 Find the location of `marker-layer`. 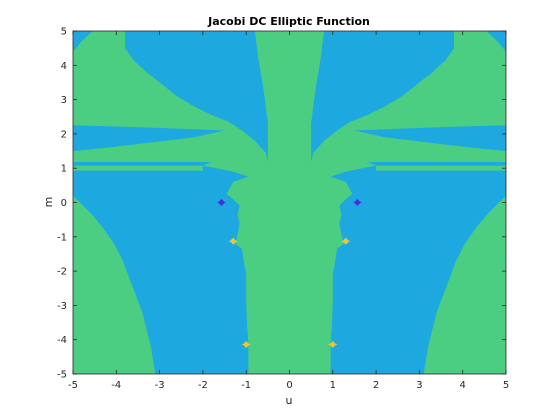

marker-layer is located at coordinates (289, 274).